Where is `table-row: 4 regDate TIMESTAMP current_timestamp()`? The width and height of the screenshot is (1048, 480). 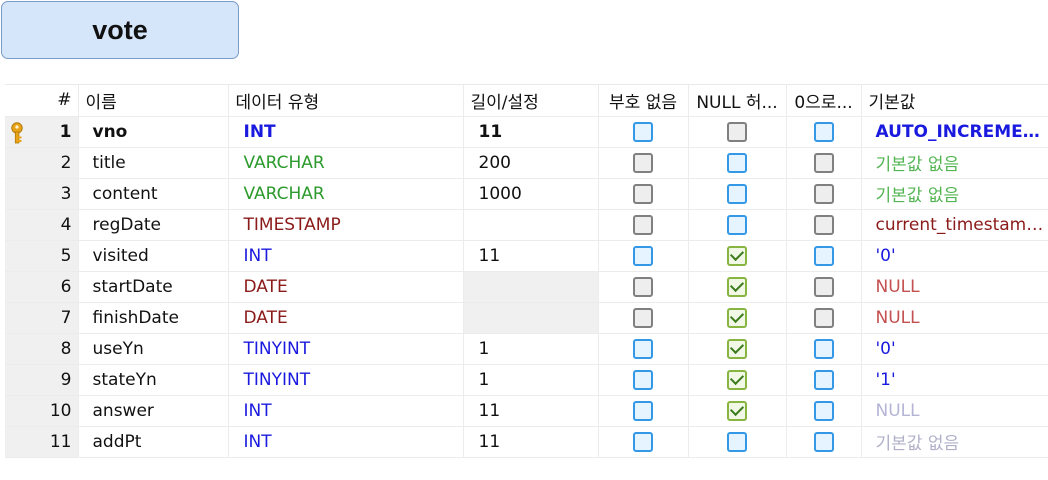
table-row: 4 regDate TIMESTAMP current_timestamp() is located at coordinates (526, 225).